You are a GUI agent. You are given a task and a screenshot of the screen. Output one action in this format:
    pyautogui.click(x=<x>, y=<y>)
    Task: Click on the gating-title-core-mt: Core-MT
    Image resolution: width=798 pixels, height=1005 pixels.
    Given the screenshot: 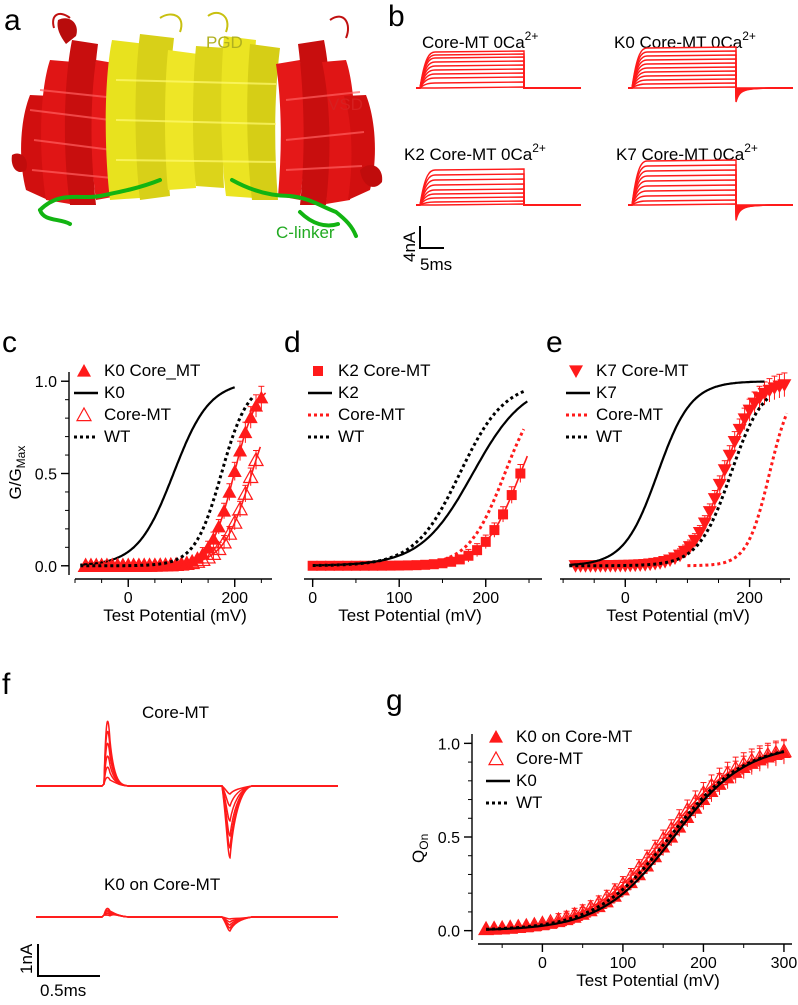 What is the action you would take?
    pyautogui.click(x=175, y=712)
    